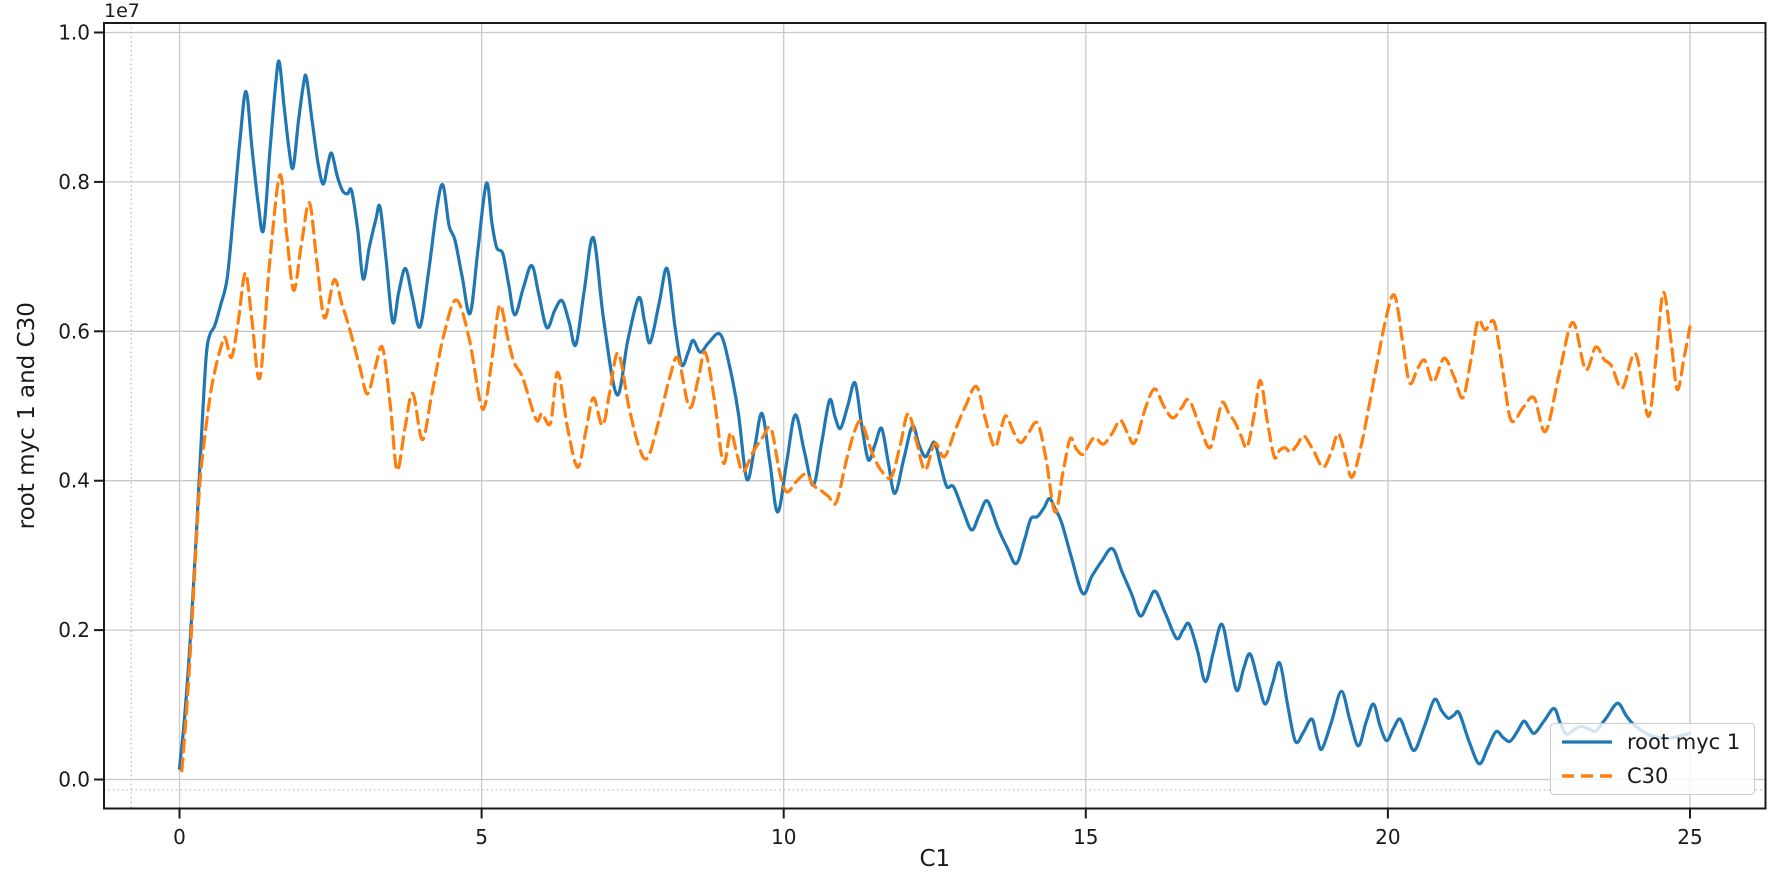 The image size is (1788, 878). I want to click on y-tick-label-1: 0.2, so click(74, 630).